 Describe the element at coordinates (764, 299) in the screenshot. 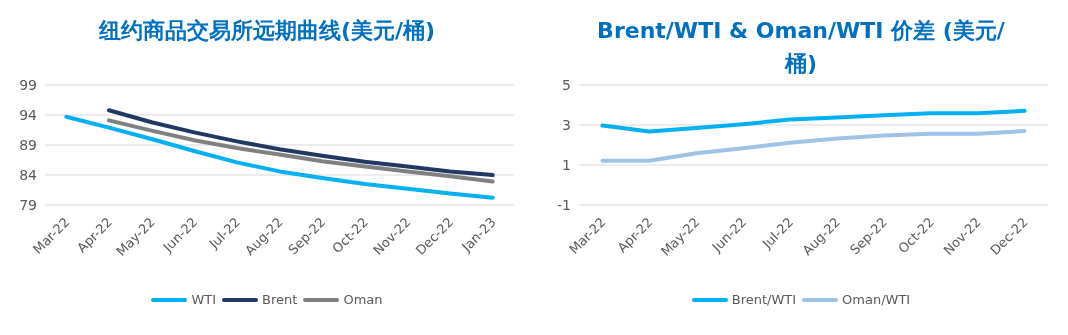

I see `legend-label: Brent/WTI` at that location.